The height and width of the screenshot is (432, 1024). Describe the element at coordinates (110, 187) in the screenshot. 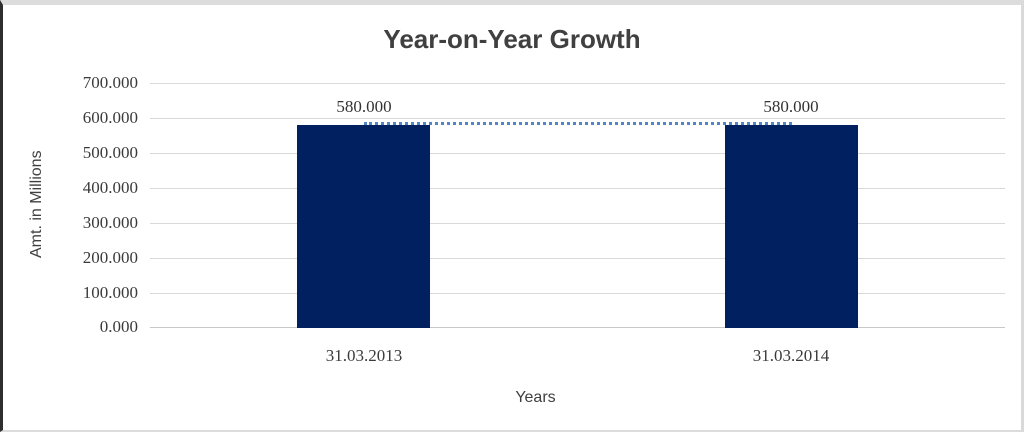

I see `y-tick-label-400: 400.000` at that location.